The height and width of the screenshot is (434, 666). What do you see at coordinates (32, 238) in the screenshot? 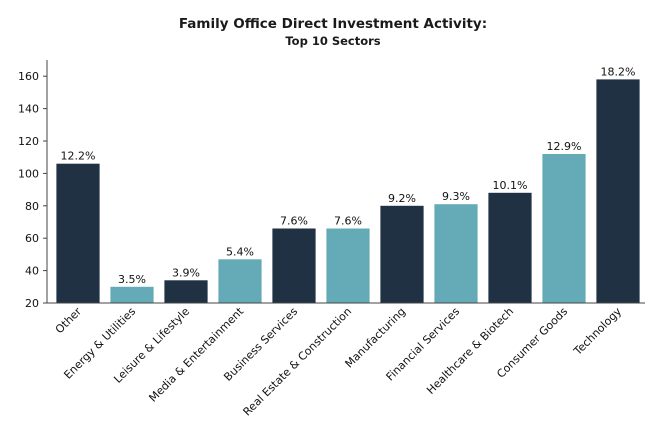
I see `y-tick-label: 60` at bounding box center [32, 238].